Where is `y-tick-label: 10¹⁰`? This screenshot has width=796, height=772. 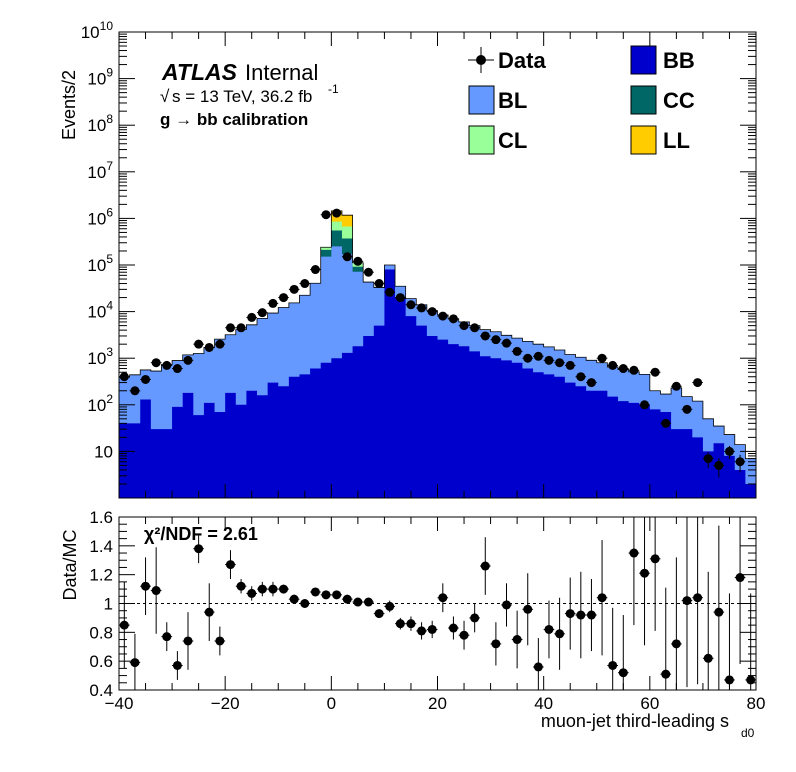 y-tick-label: 10¹⁰ is located at coordinates (97, 30).